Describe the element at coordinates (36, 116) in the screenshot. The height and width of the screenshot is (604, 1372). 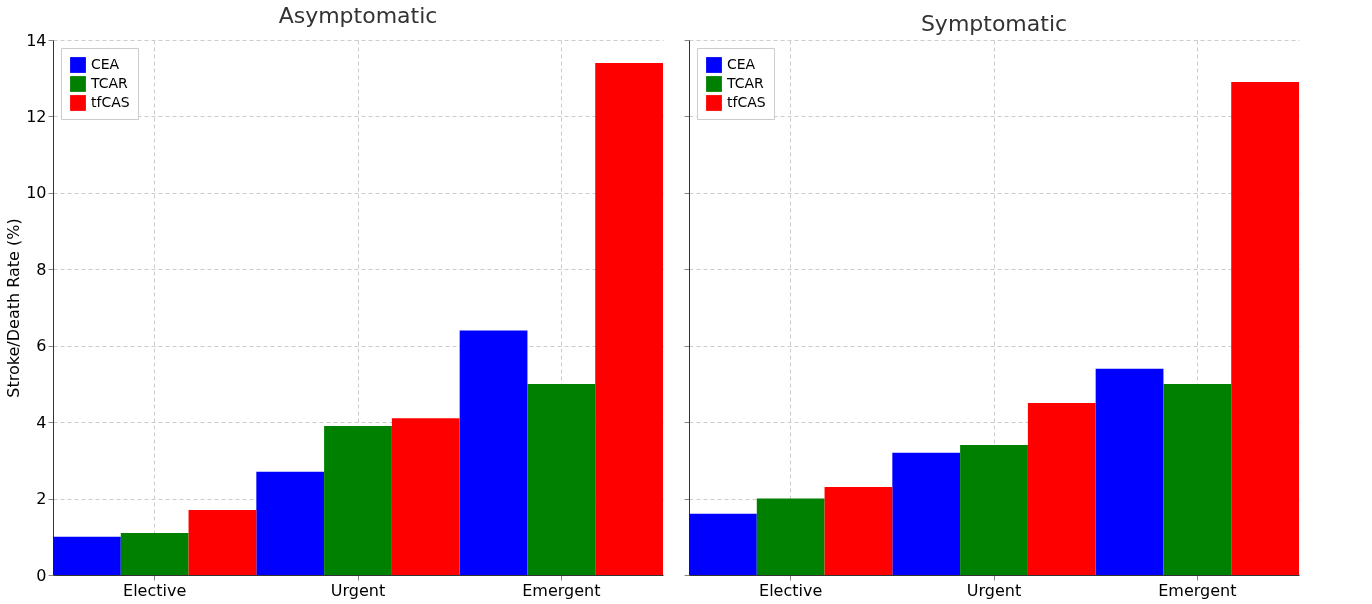
I see `y-tick-label: 12` at that location.